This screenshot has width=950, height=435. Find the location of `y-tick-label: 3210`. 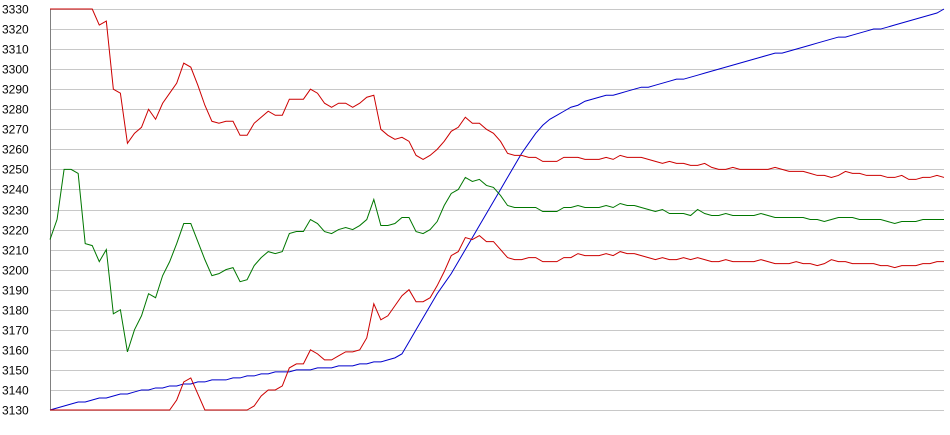

y-tick-label: 3210 is located at coordinates (15, 251).